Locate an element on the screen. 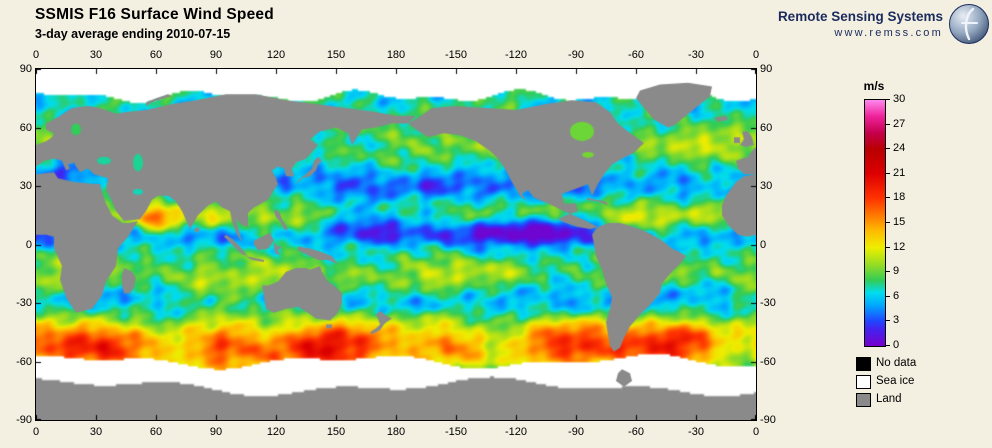 This screenshot has height=448, width=992. remss-globe-logo is located at coordinates (969, 24).